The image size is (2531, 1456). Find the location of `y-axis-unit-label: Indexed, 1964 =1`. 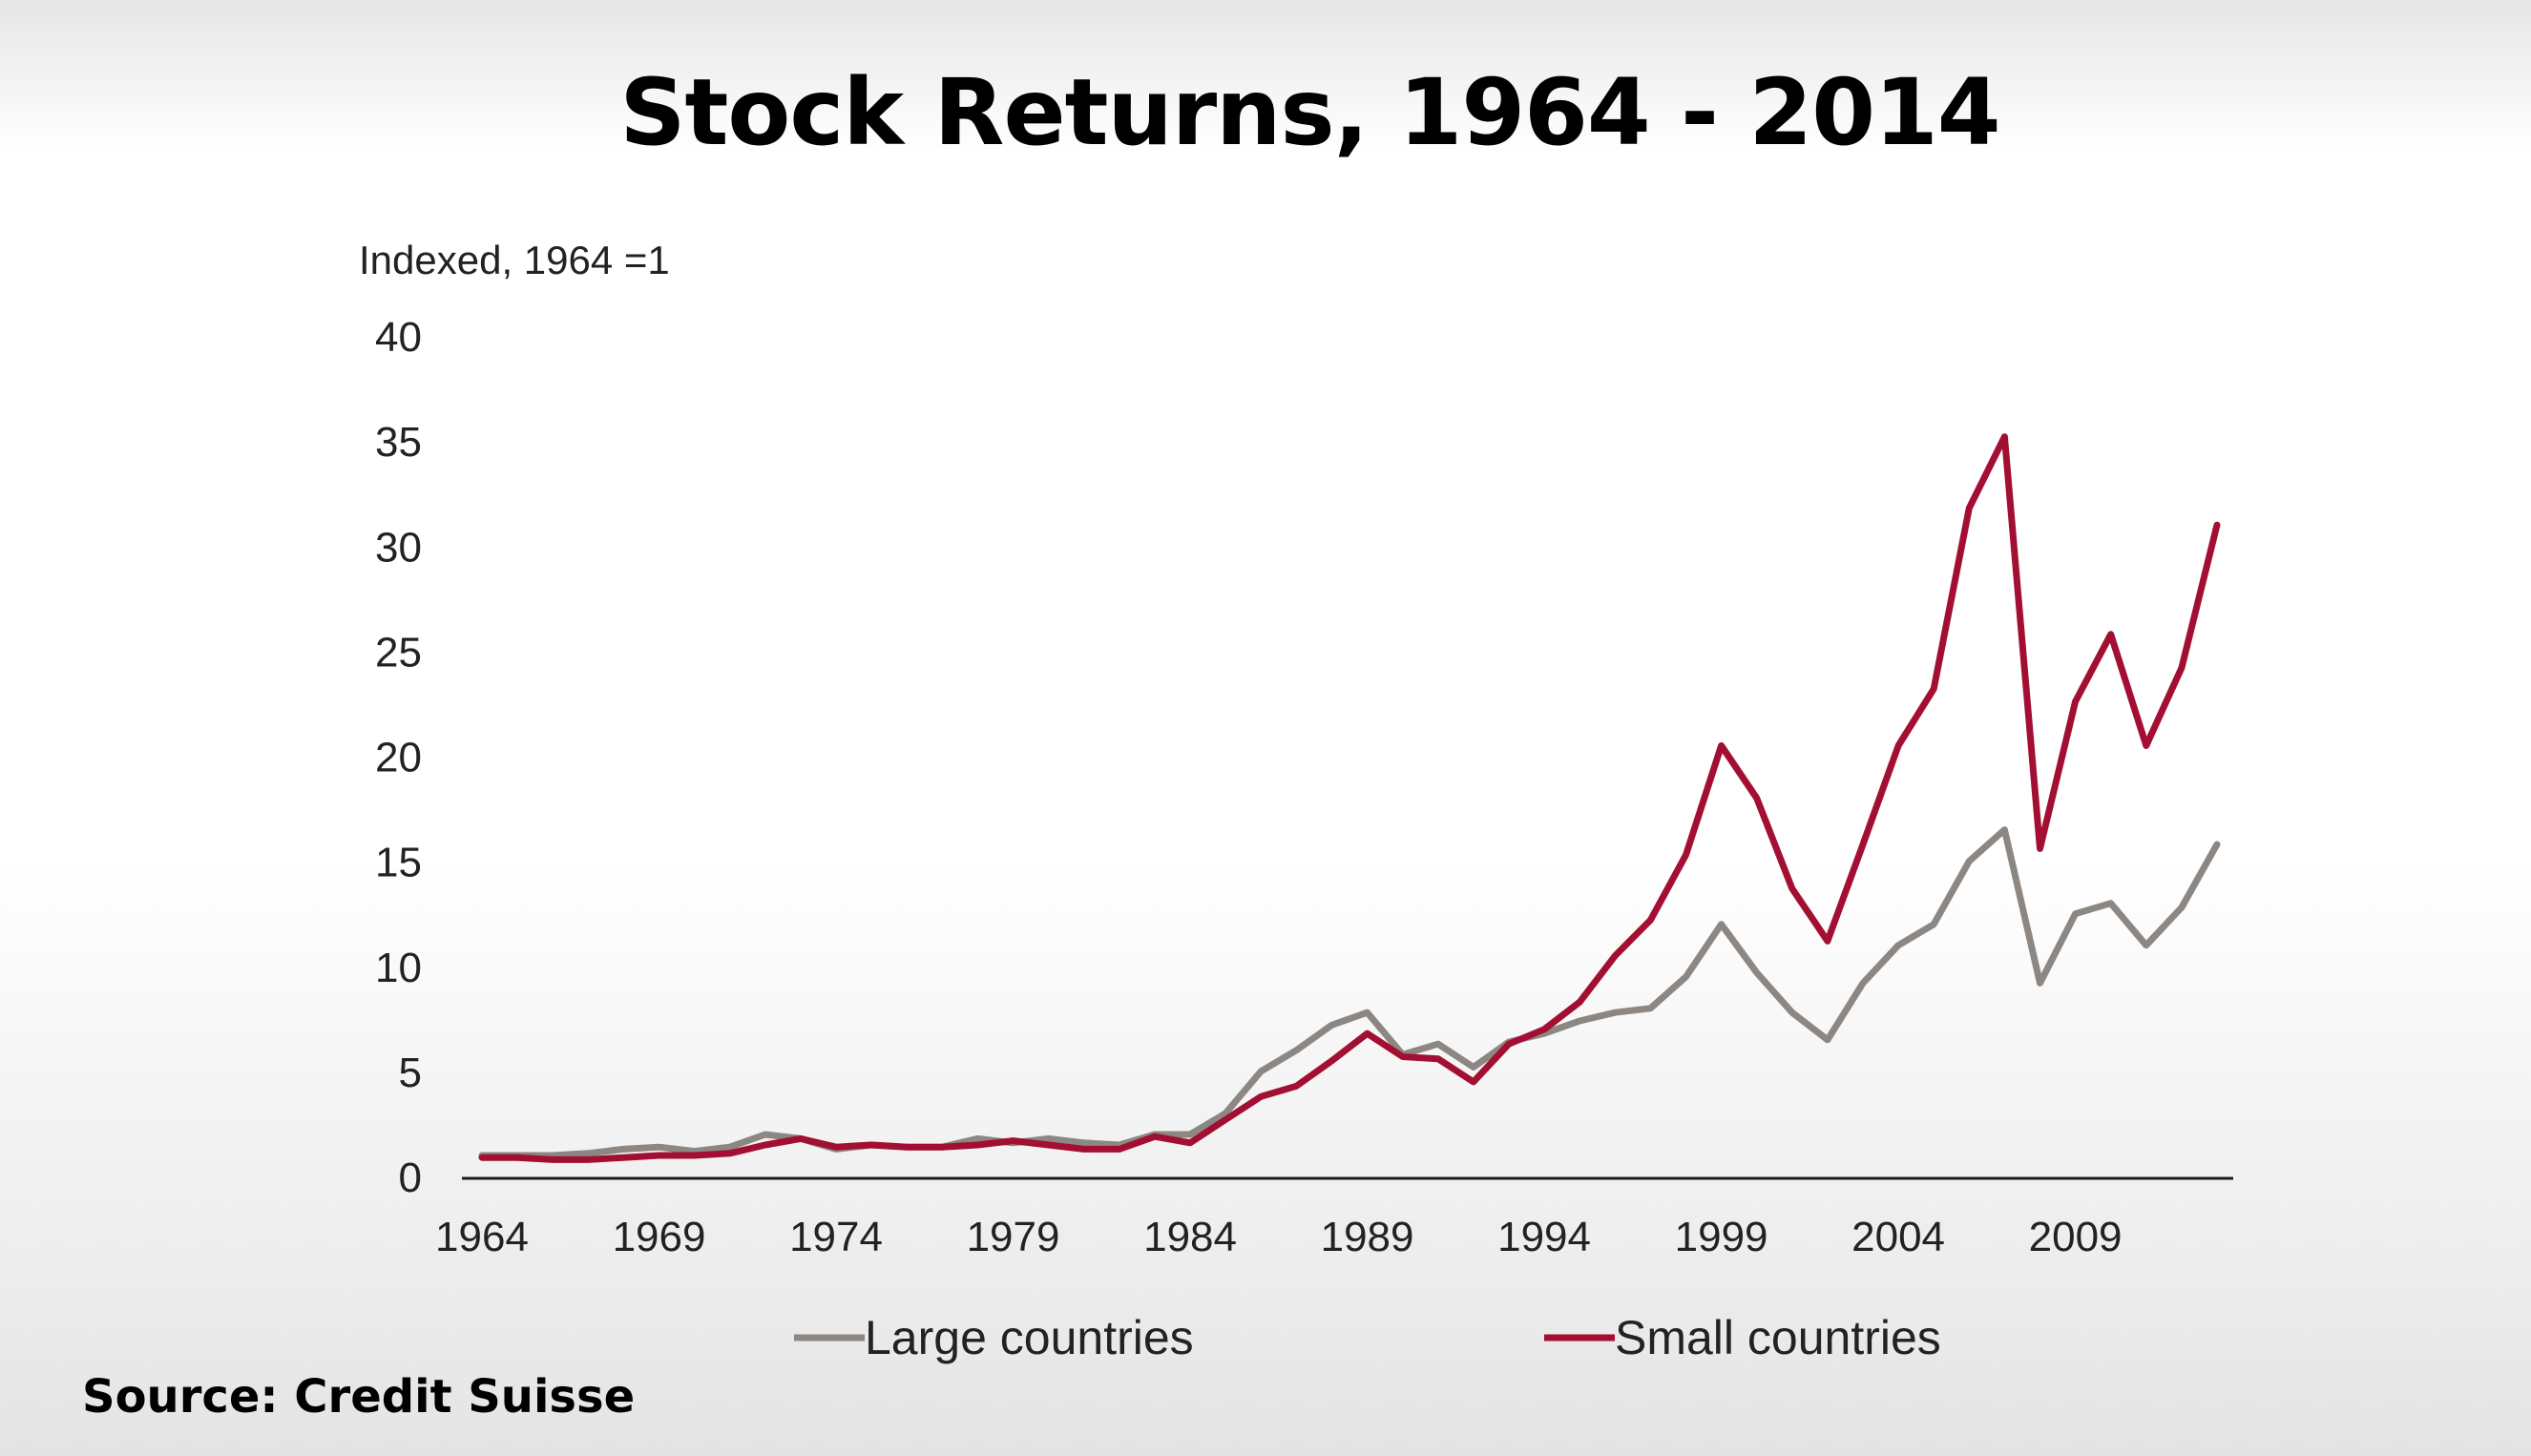

y-axis-unit-label: Indexed, 1964 =1 is located at coordinates (514, 260).